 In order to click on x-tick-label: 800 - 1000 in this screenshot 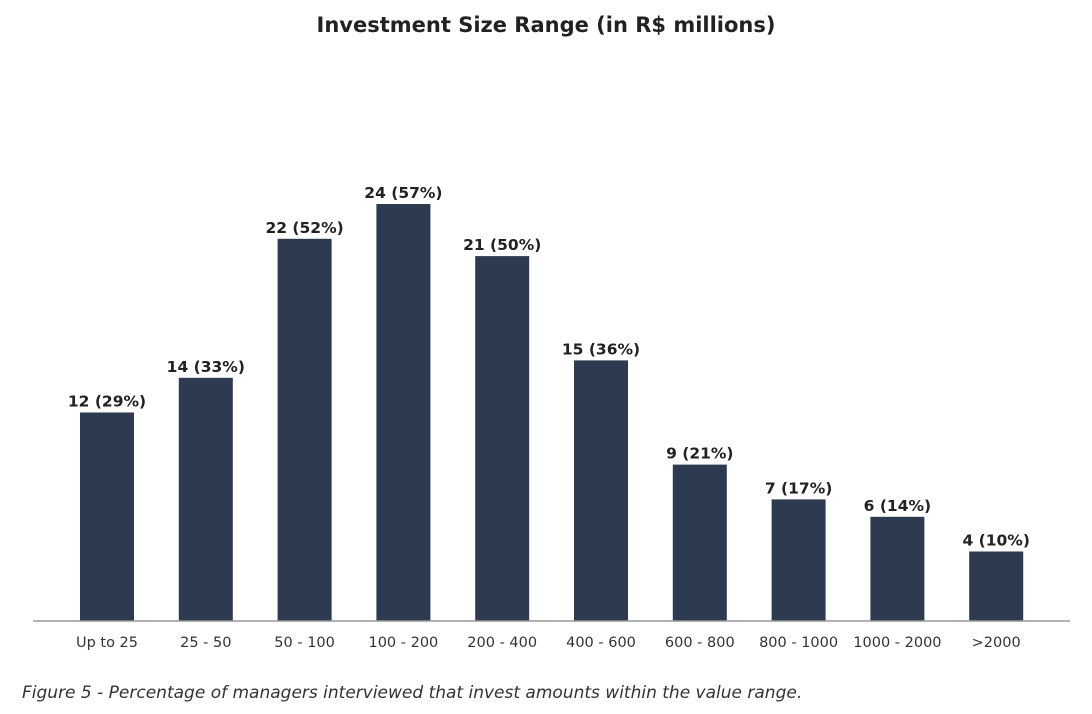, I will do `click(798, 643)`.